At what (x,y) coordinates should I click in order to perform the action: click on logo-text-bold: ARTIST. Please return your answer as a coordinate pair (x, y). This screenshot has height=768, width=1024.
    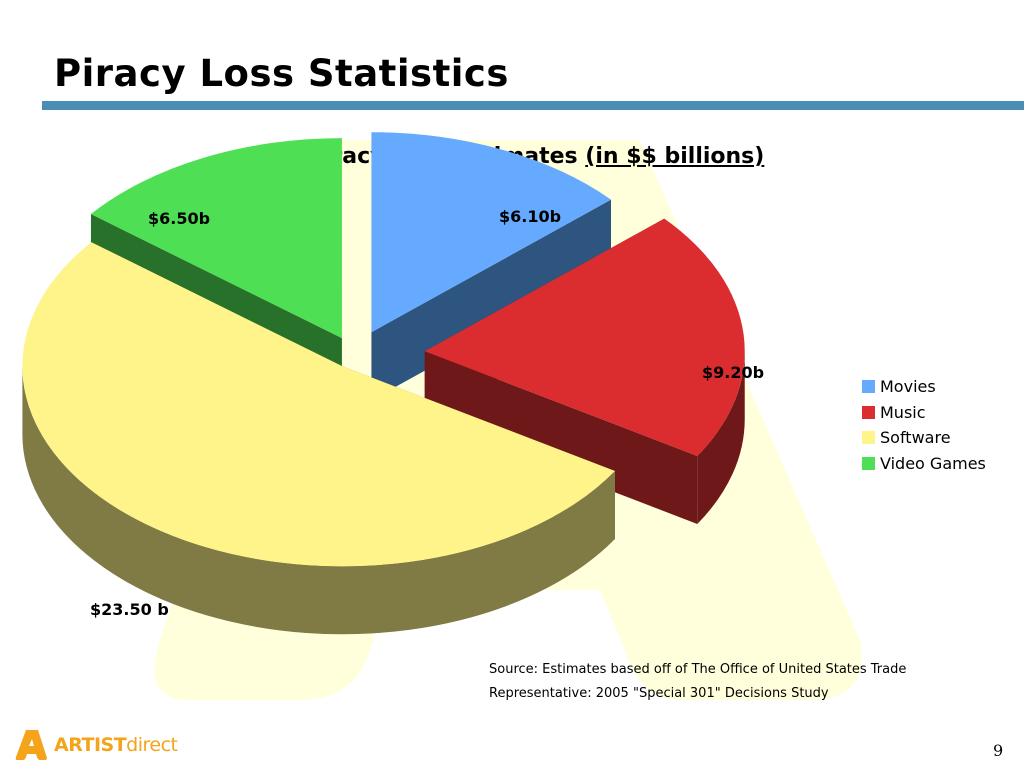
    Looking at the image, I should click on (90, 745).